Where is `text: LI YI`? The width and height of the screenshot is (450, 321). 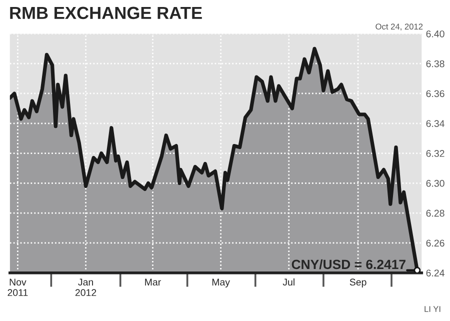 text: LI YI is located at coordinates (432, 309).